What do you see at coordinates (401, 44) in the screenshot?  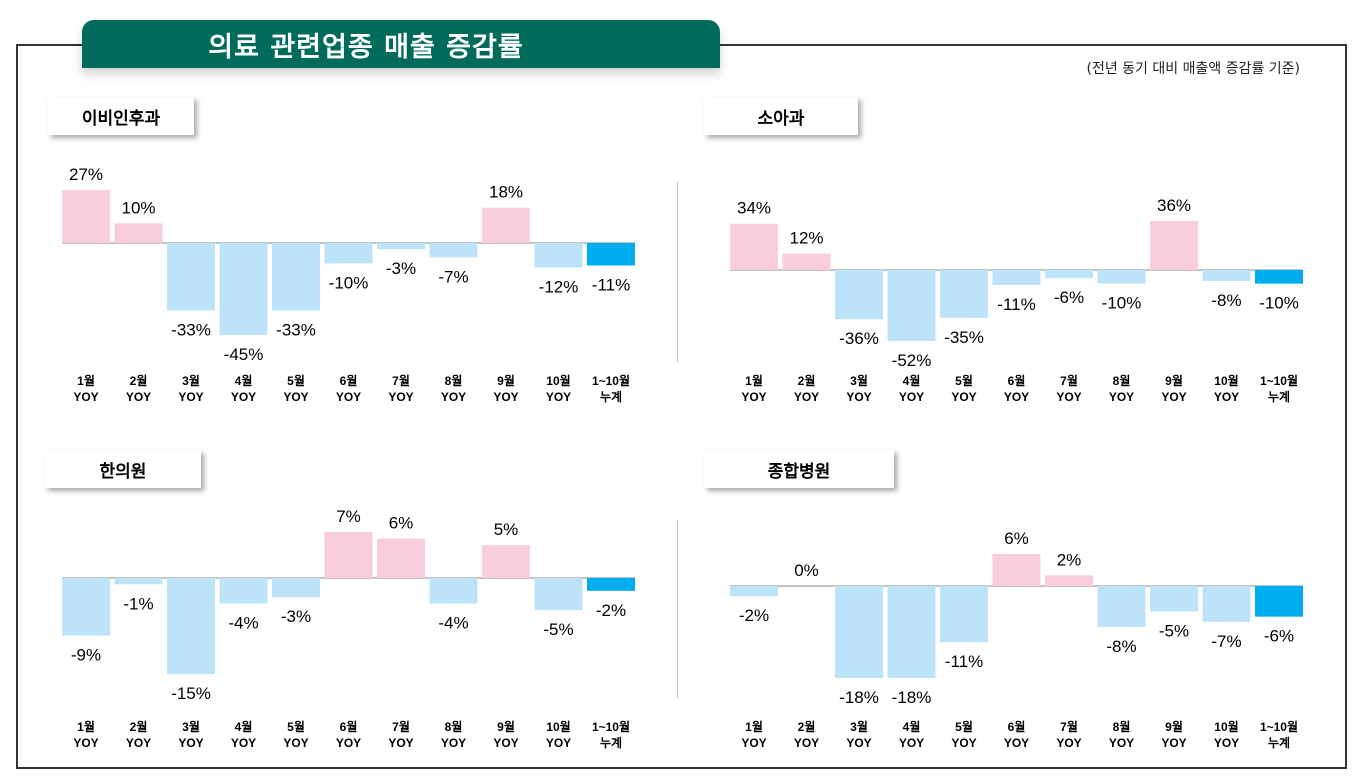 I see `page-title: 의료 관련업종 매출 증감률` at bounding box center [401, 44].